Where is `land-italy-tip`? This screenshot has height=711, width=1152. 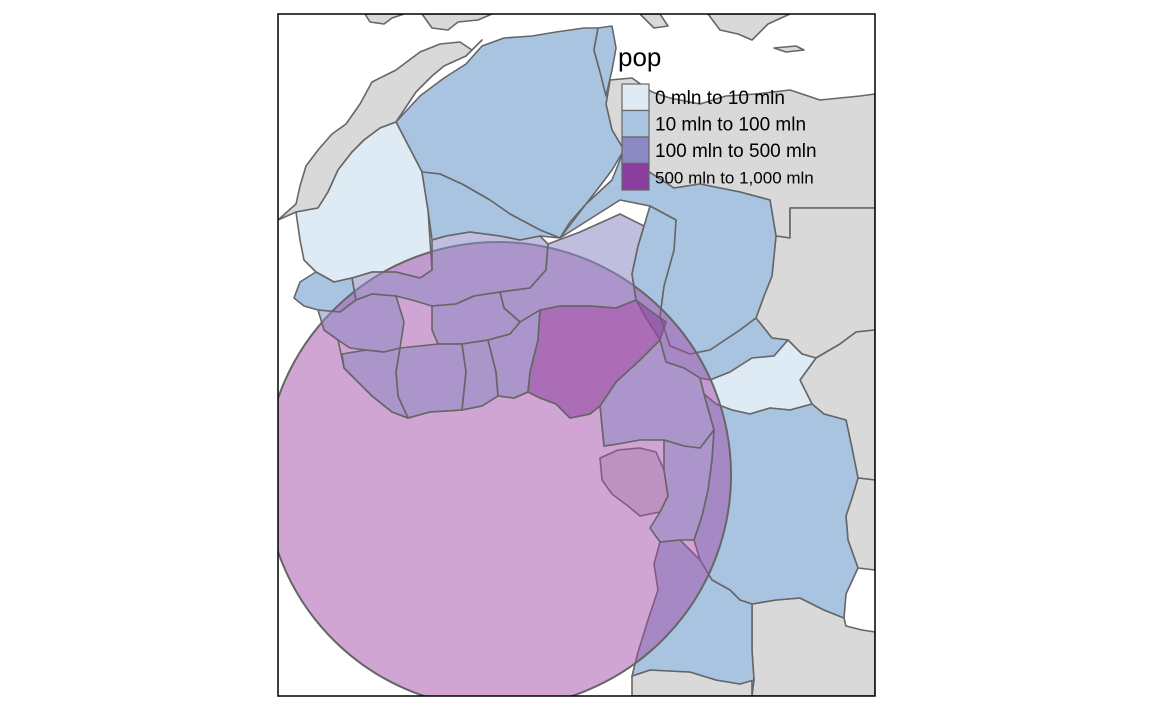
land-italy-tip is located at coordinates (654, 21).